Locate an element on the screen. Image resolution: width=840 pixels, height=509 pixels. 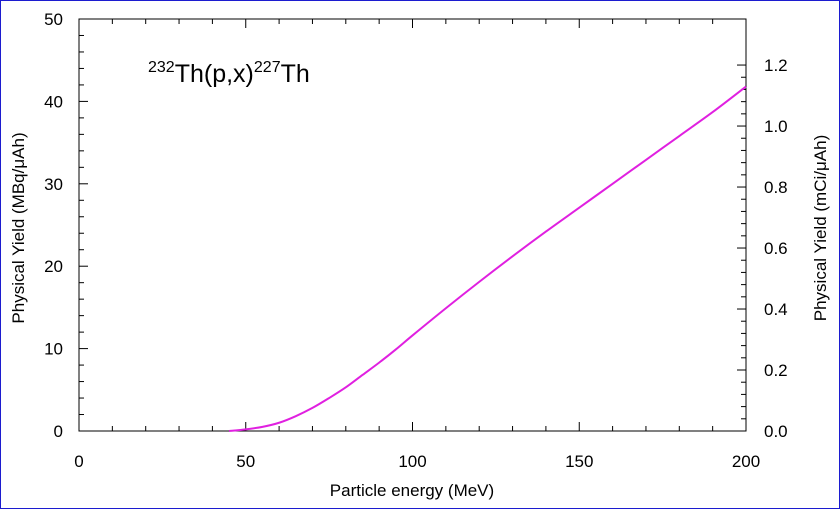
y2-tick-label: 0.0 is located at coordinates (776, 431).